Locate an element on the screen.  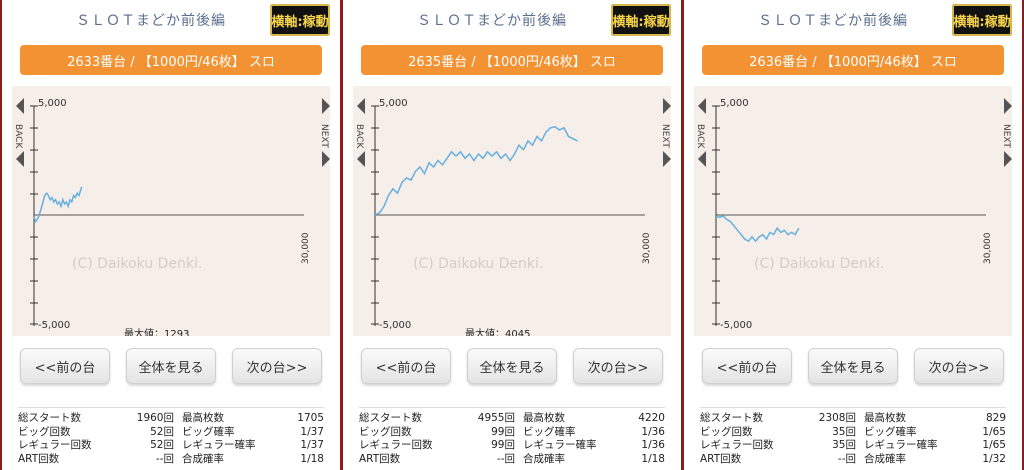
stat-label: レギュラー回数 is located at coordinates (737, 445).